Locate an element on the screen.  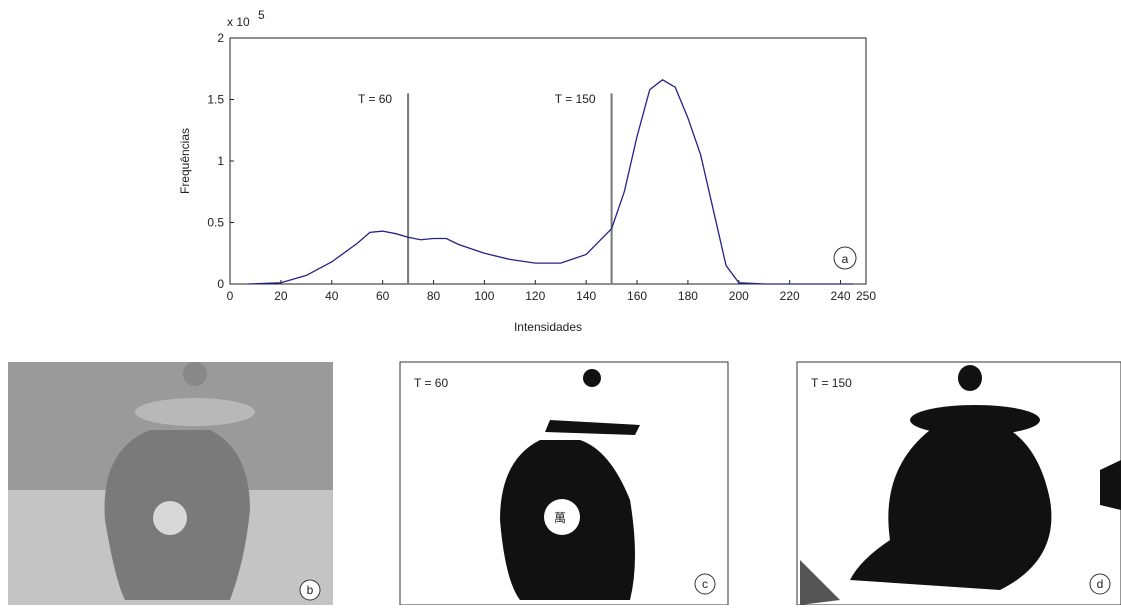
x-tick-label: 60 is located at coordinates (383, 296).